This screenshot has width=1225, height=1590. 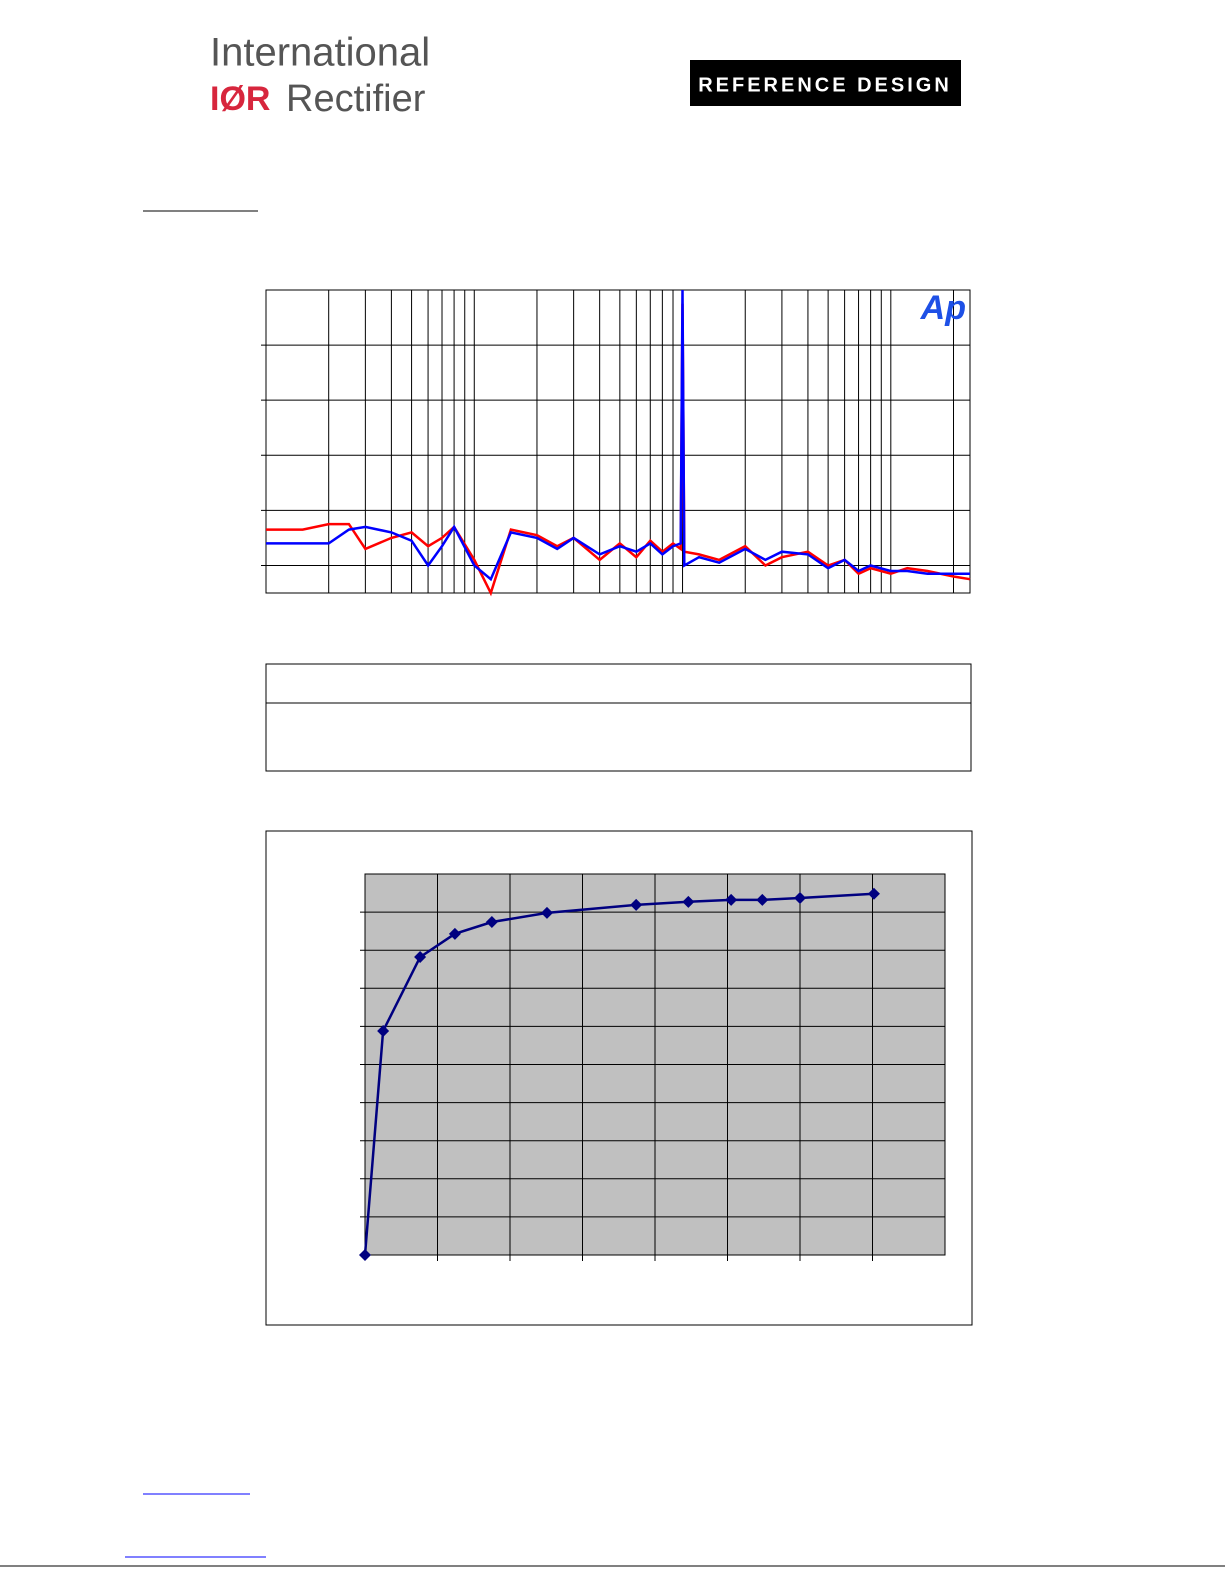 What do you see at coordinates (356, 99) in the screenshot?
I see `logo-line: Rectifier` at bounding box center [356, 99].